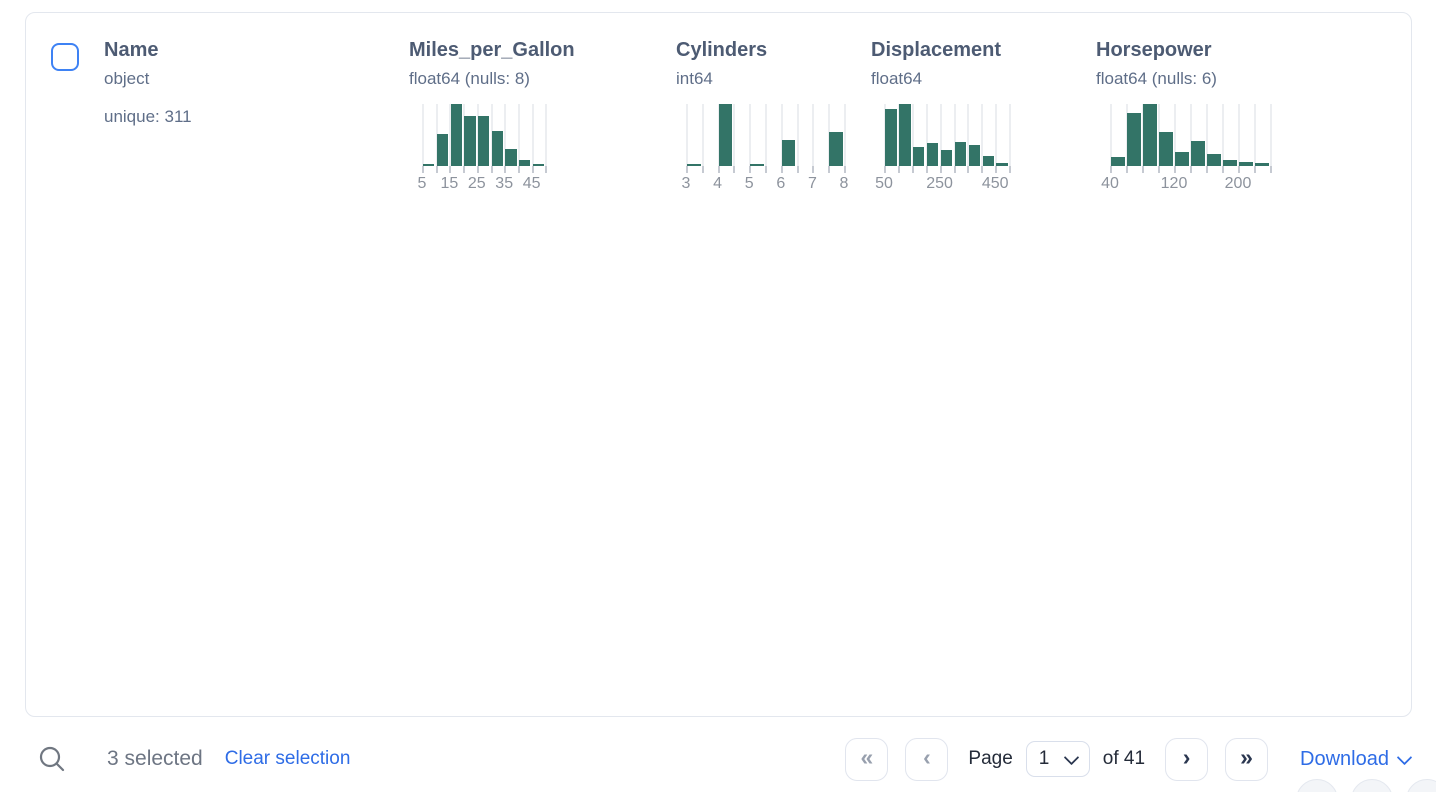 This screenshot has width=1436, height=792. Describe the element at coordinates (492, 50) in the screenshot. I see `column-title: Miles_per_Gallon` at that location.